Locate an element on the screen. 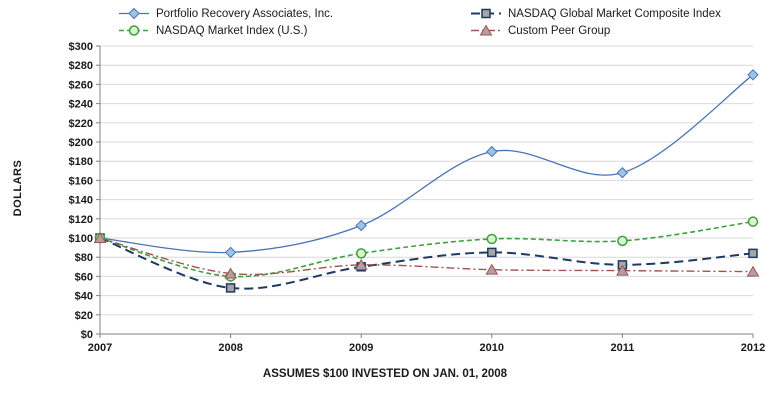  legend-diamond-icon is located at coordinates (134, 13).